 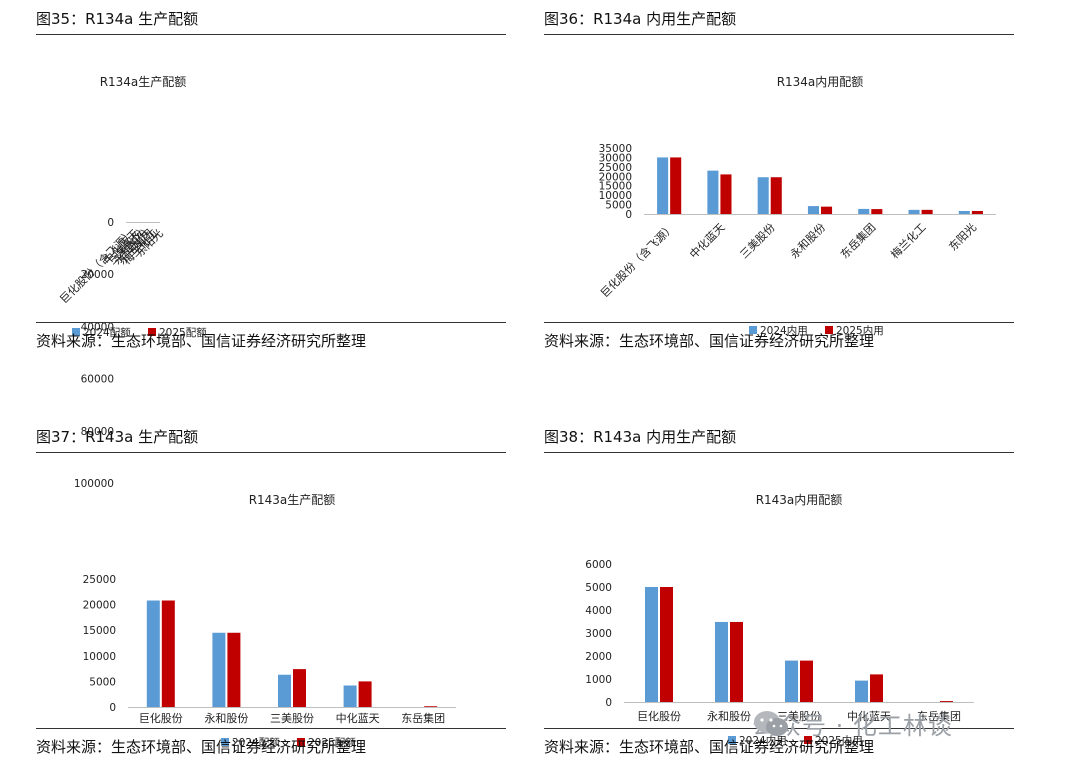 I want to click on wechat-icon, so click(x=771, y=723).